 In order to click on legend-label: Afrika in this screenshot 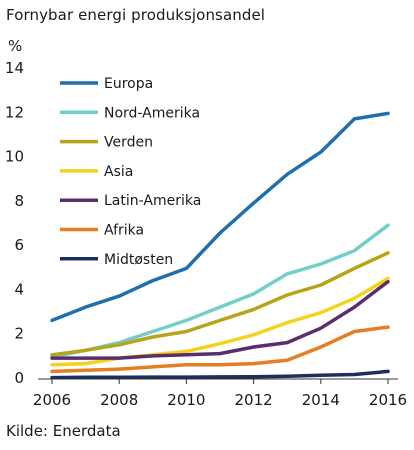, I will do `click(124, 231)`.